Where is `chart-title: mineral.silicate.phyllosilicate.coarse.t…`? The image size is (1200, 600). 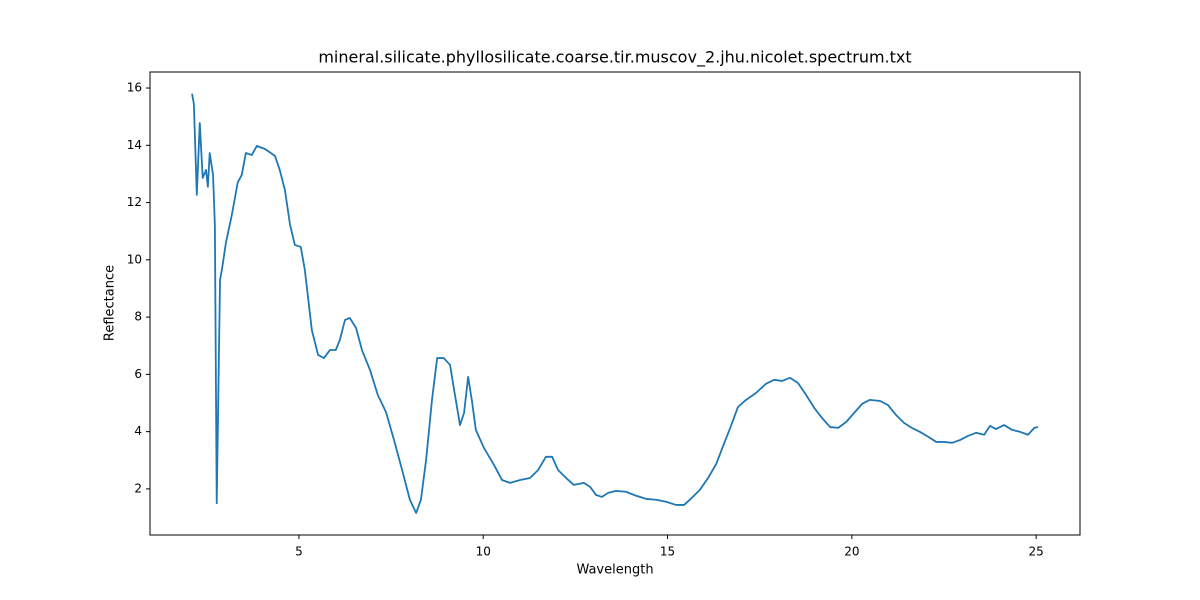 chart-title: mineral.silicate.phyllosilicate.coarse.t… is located at coordinates (614, 58).